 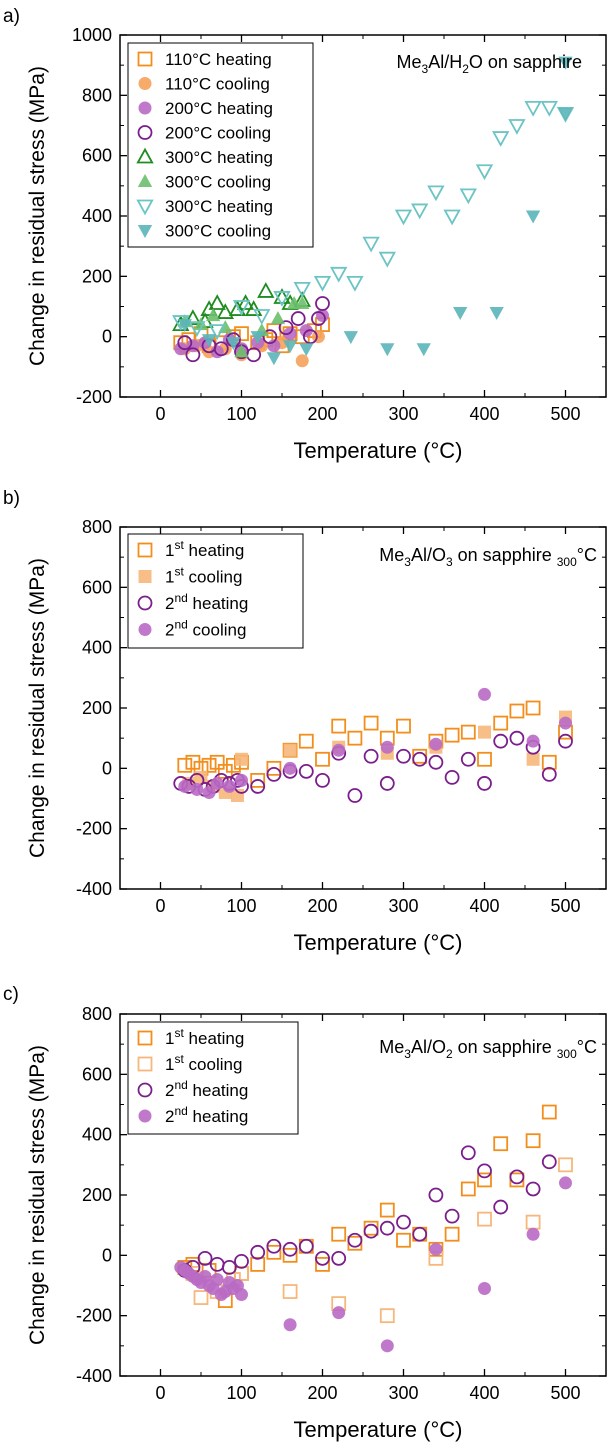 What do you see at coordinates (205, 629) in the screenshot?
I see `legend-entry: 2nd cooling` at bounding box center [205, 629].